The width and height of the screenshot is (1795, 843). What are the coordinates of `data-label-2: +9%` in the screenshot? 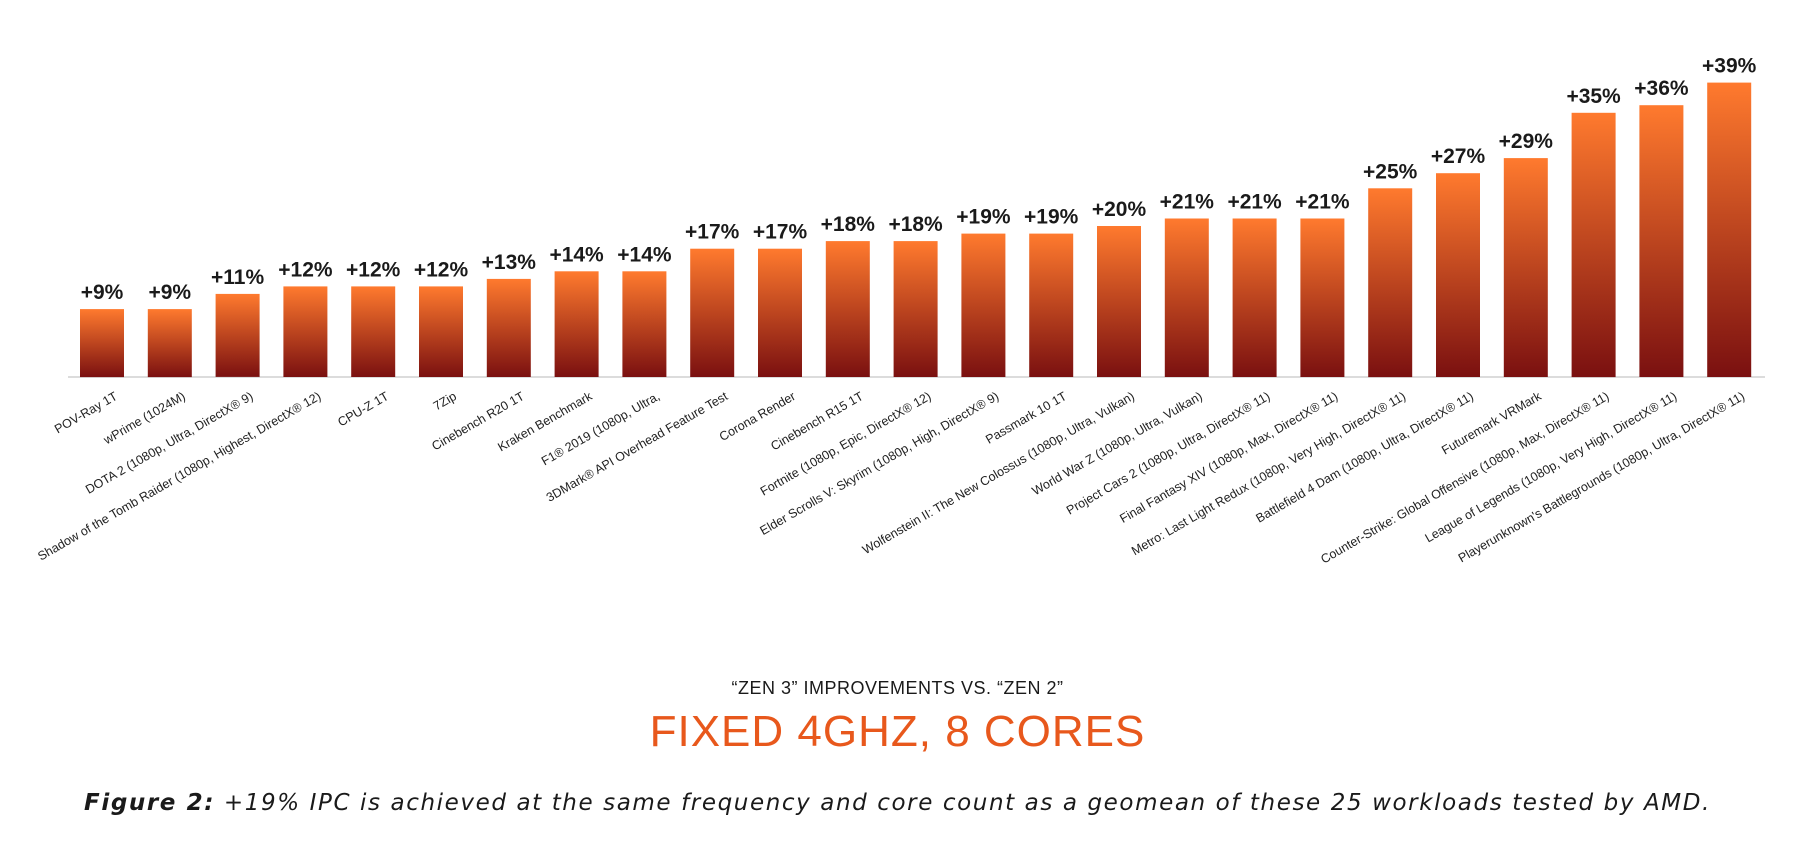 It's located at (169, 292).